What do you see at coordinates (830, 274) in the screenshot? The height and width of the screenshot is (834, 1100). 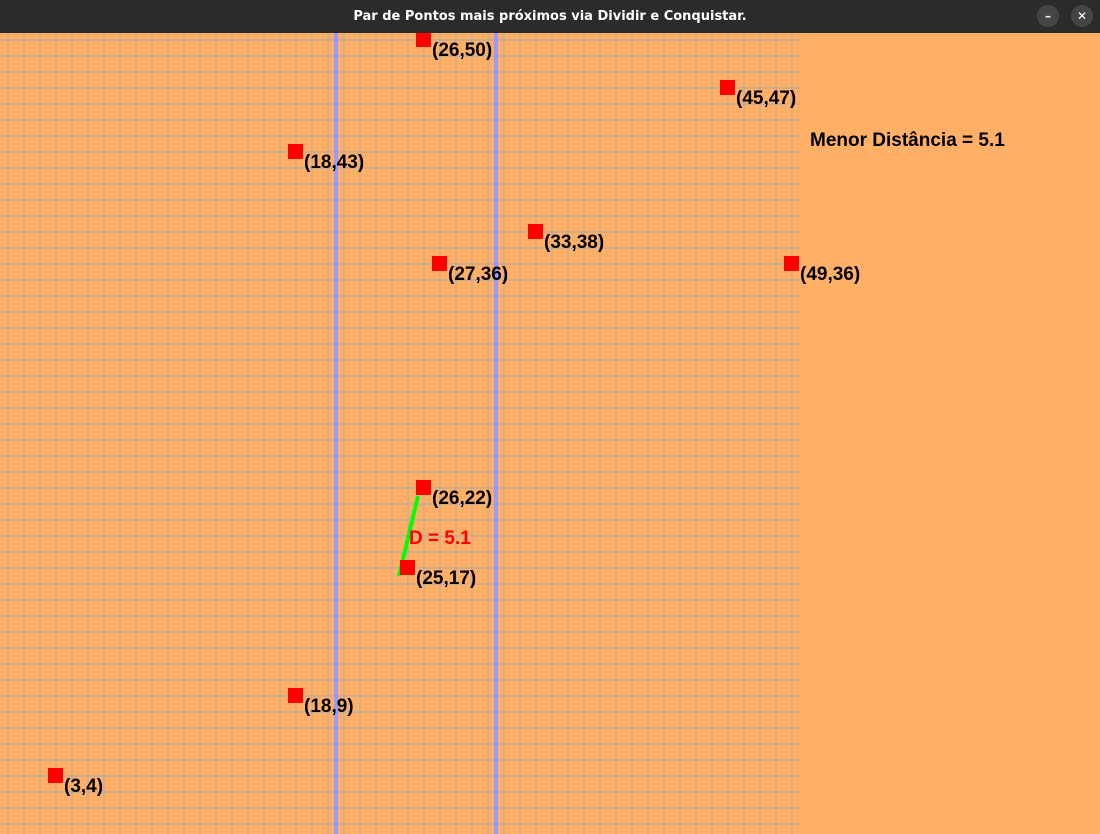 I see `point-label: (49,36)` at bounding box center [830, 274].